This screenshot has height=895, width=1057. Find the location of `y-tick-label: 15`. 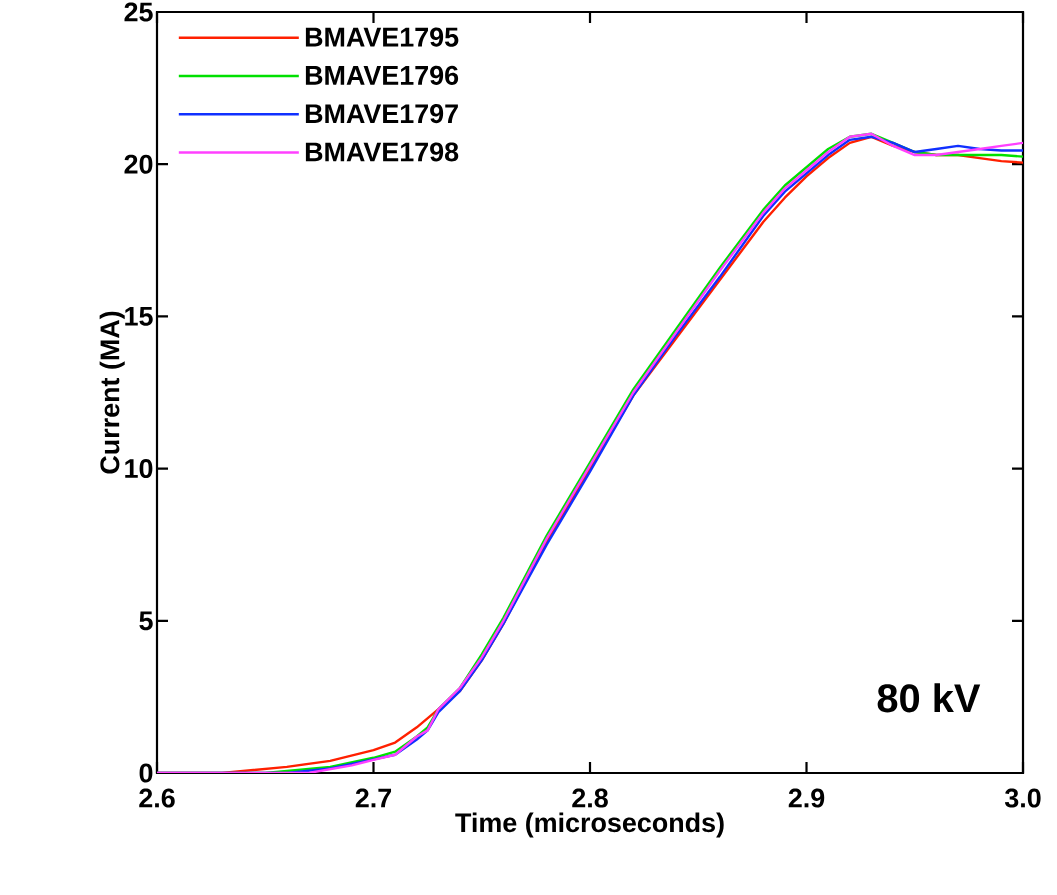

y-tick-label: 15 is located at coordinates (139, 316).